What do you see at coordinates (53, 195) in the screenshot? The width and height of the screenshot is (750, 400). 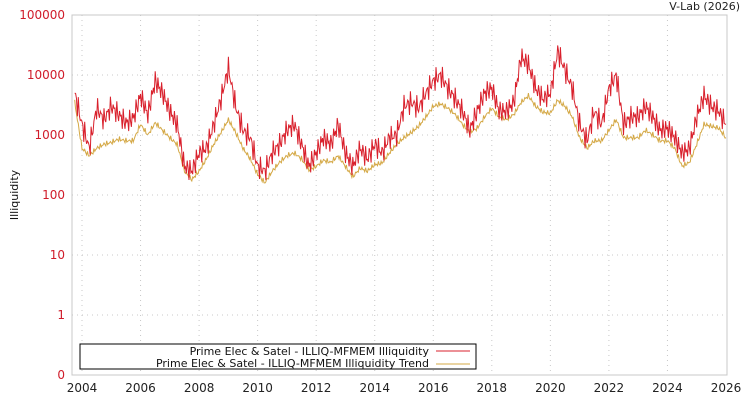 I see `y-tick-label: 100` at bounding box center [53, 195].